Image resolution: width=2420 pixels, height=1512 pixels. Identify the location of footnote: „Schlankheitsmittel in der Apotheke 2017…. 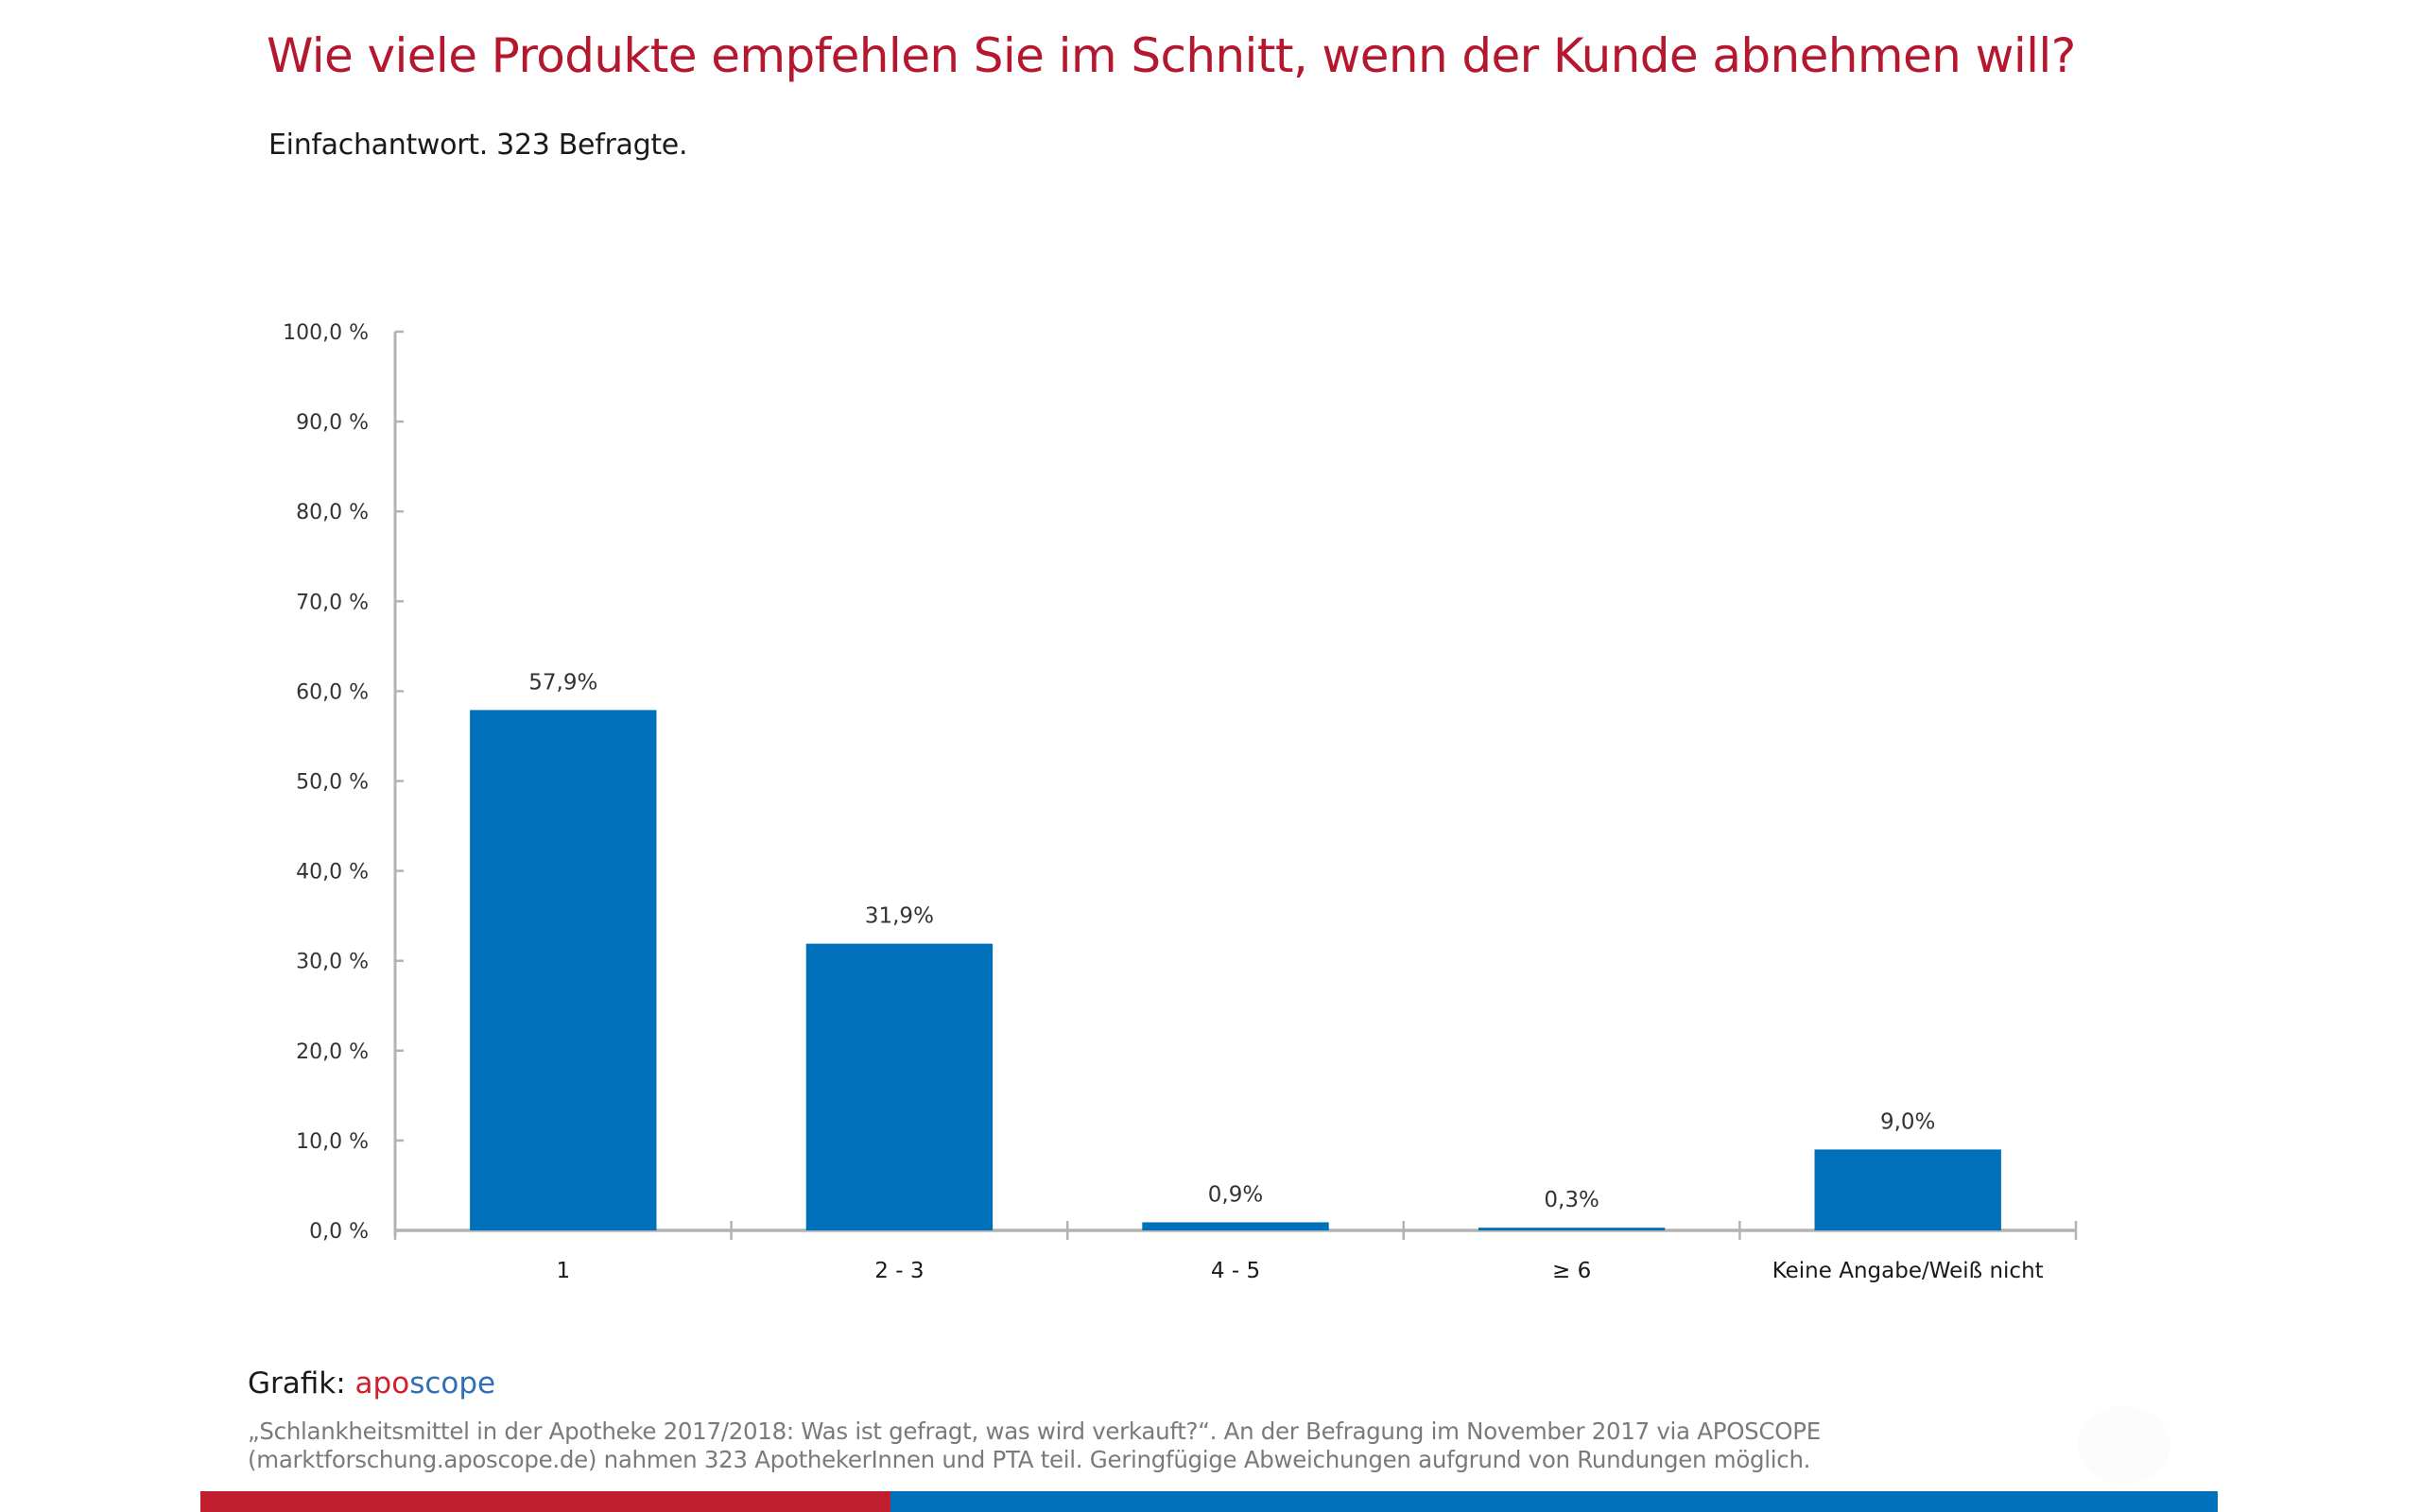
(1193, 1446).